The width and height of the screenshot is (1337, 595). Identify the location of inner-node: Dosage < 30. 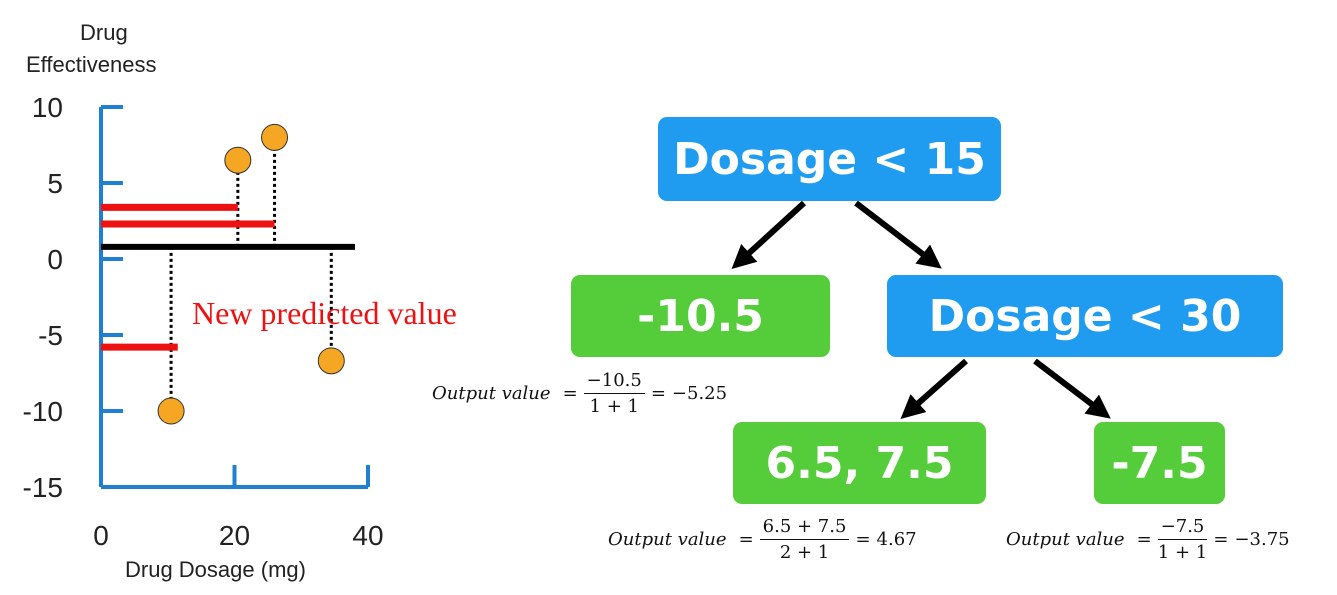
(1085, 316).